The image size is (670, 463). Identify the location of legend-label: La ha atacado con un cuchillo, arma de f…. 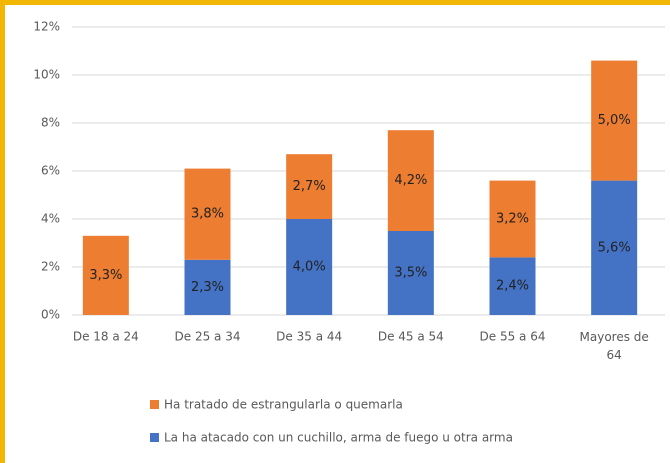
(338, 438).